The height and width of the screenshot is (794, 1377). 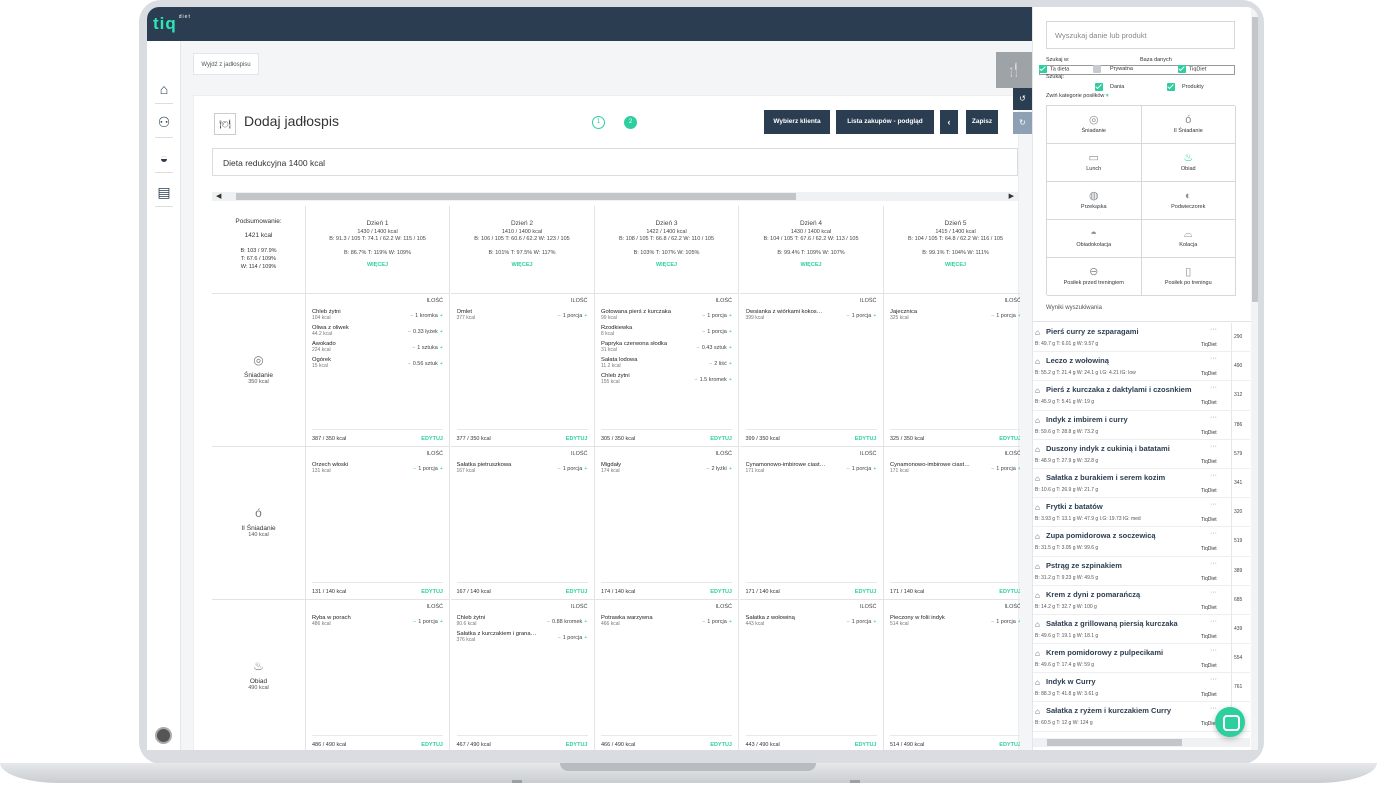 I want to click on category-tile: ▭ Lunch, so click(x=1094, y=163).